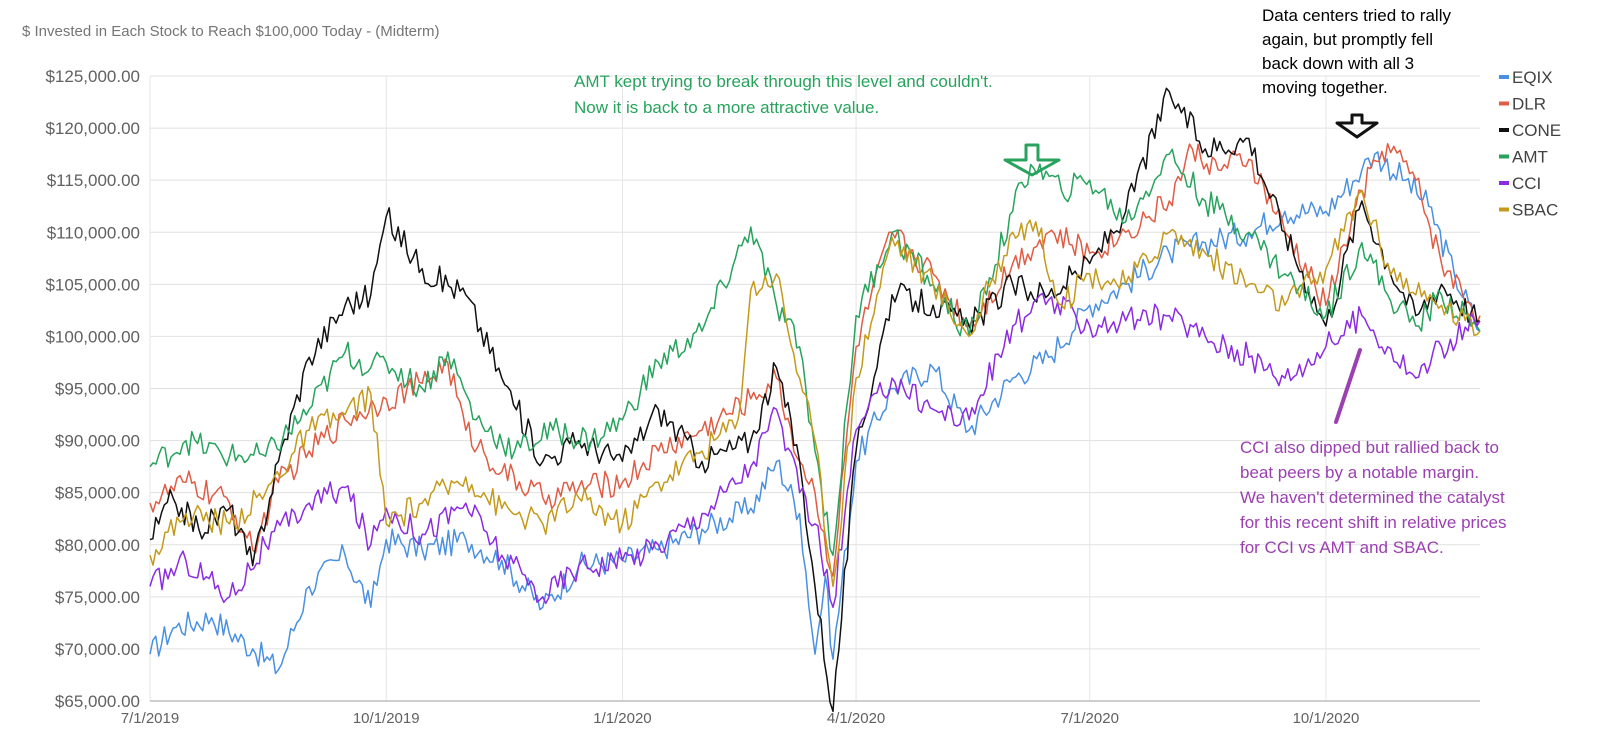 Image resolution: width=1615 pixels, height=734 pixels. Describe the element at coordinates (622, 718) in the screenshot. I see `x-tick-label: 1/1/2020` at that location.